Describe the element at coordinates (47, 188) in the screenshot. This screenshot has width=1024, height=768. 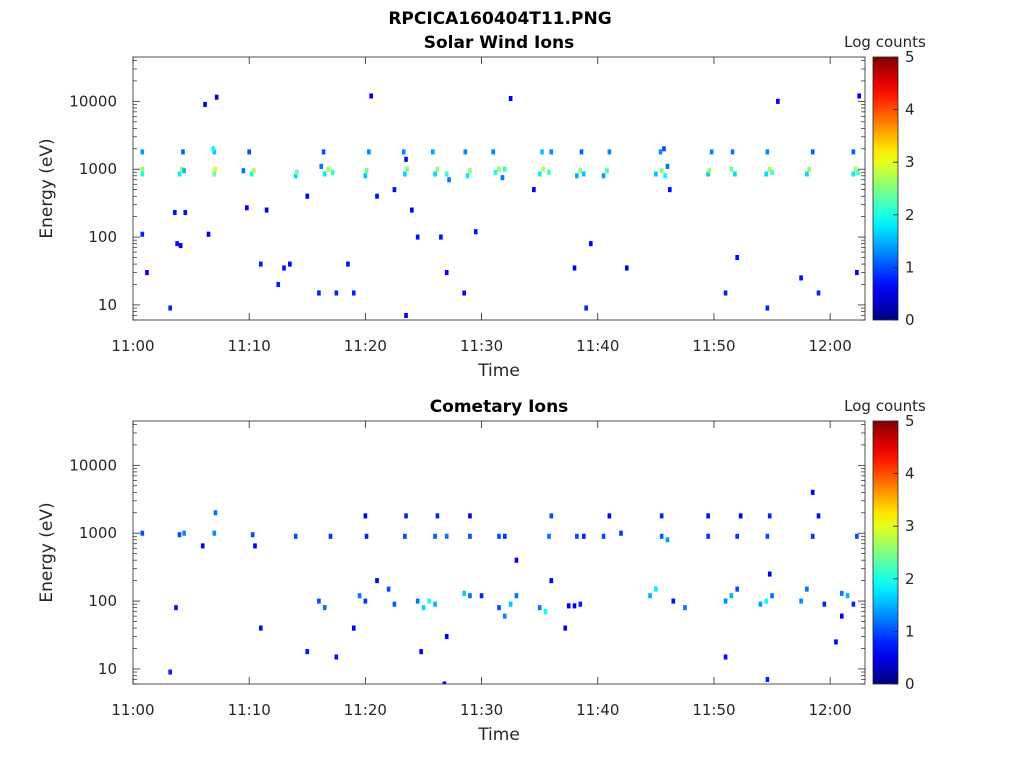
I see `p0-ylabel: Energy (eV)` at that location.